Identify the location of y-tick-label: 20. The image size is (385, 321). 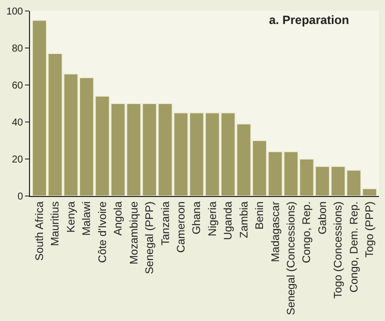
(18, 160).